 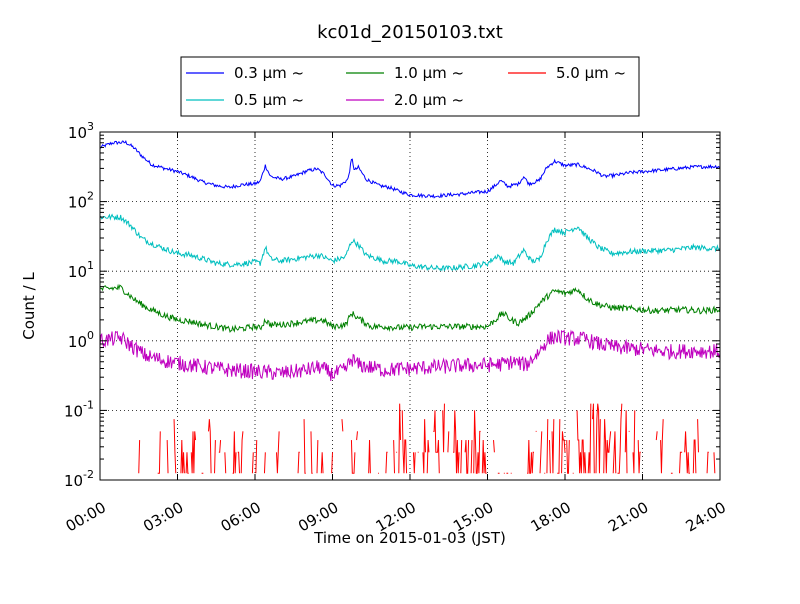 I want to click on x-tick-label: 00:00, so click(x=86, y=516).